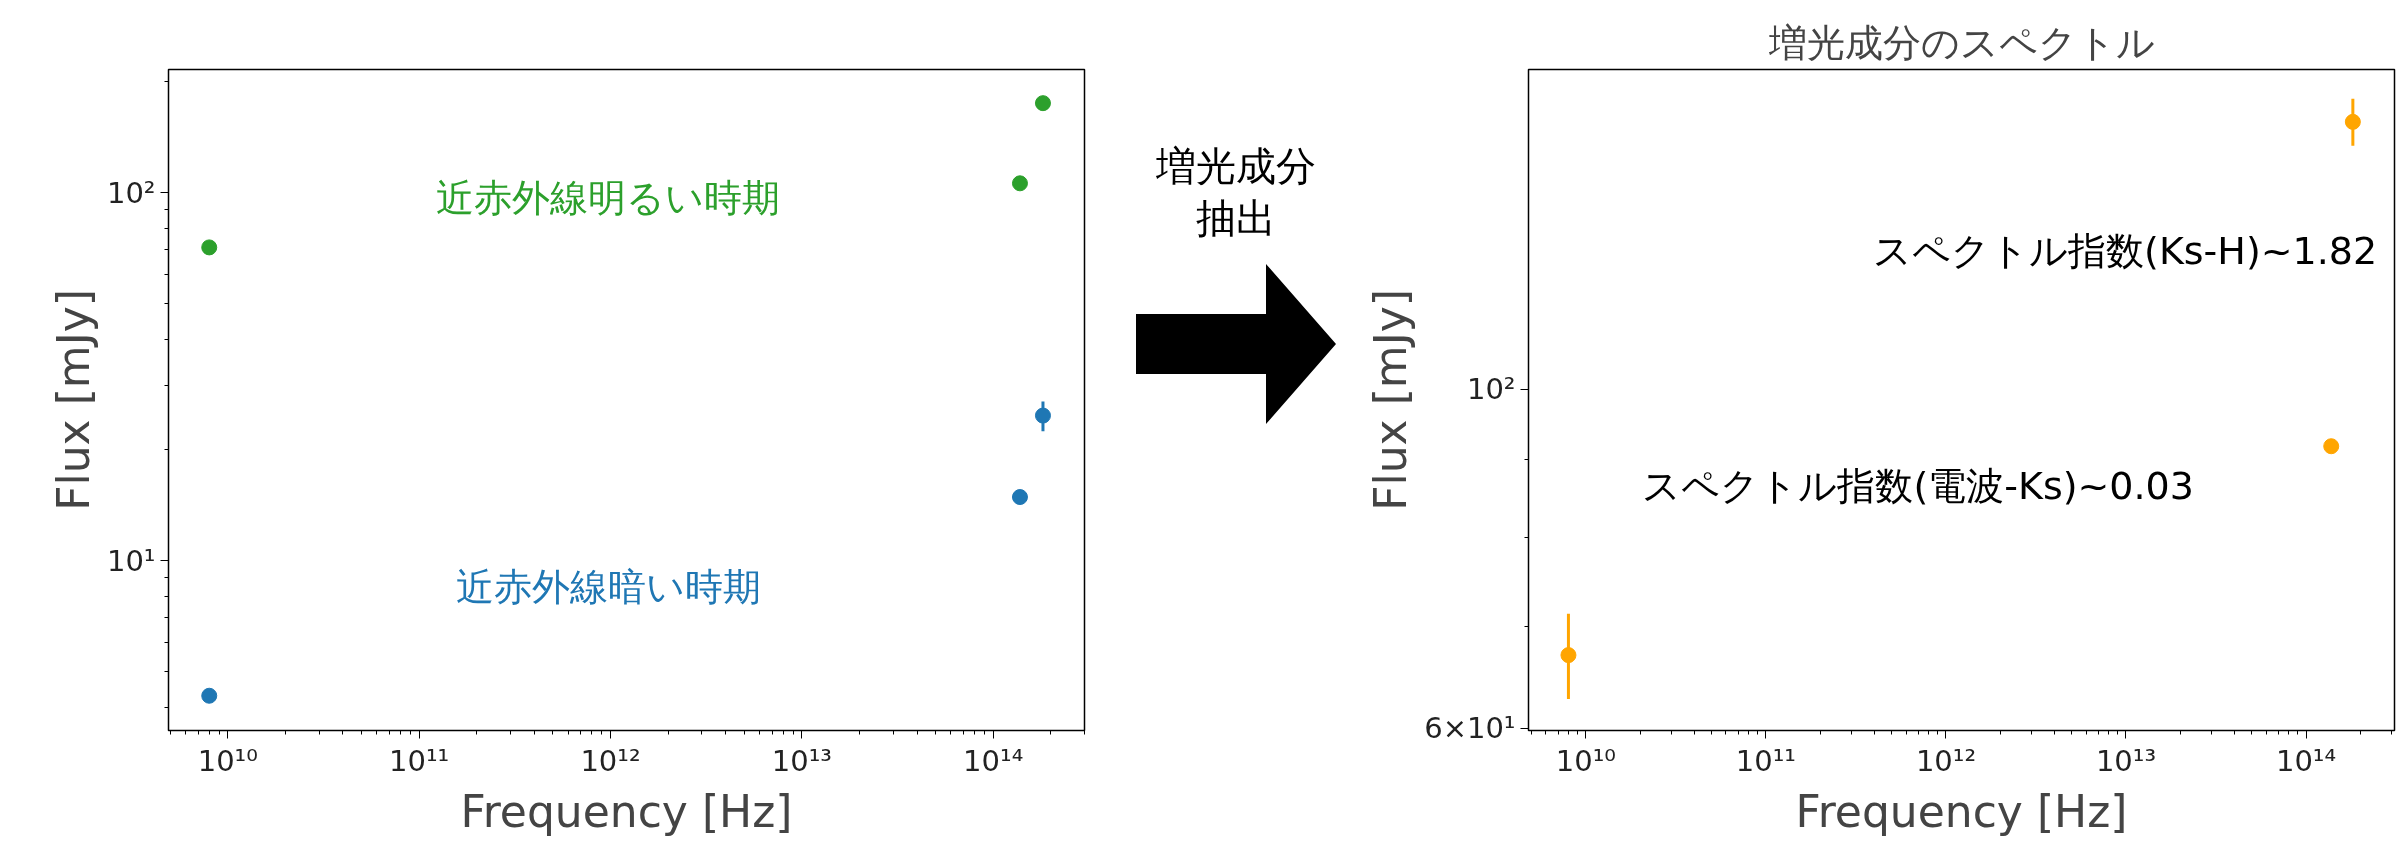 The height and width of the screenshot is (846, 2402). I want to click on y-tick-label: 10¹, so click(131, 560).